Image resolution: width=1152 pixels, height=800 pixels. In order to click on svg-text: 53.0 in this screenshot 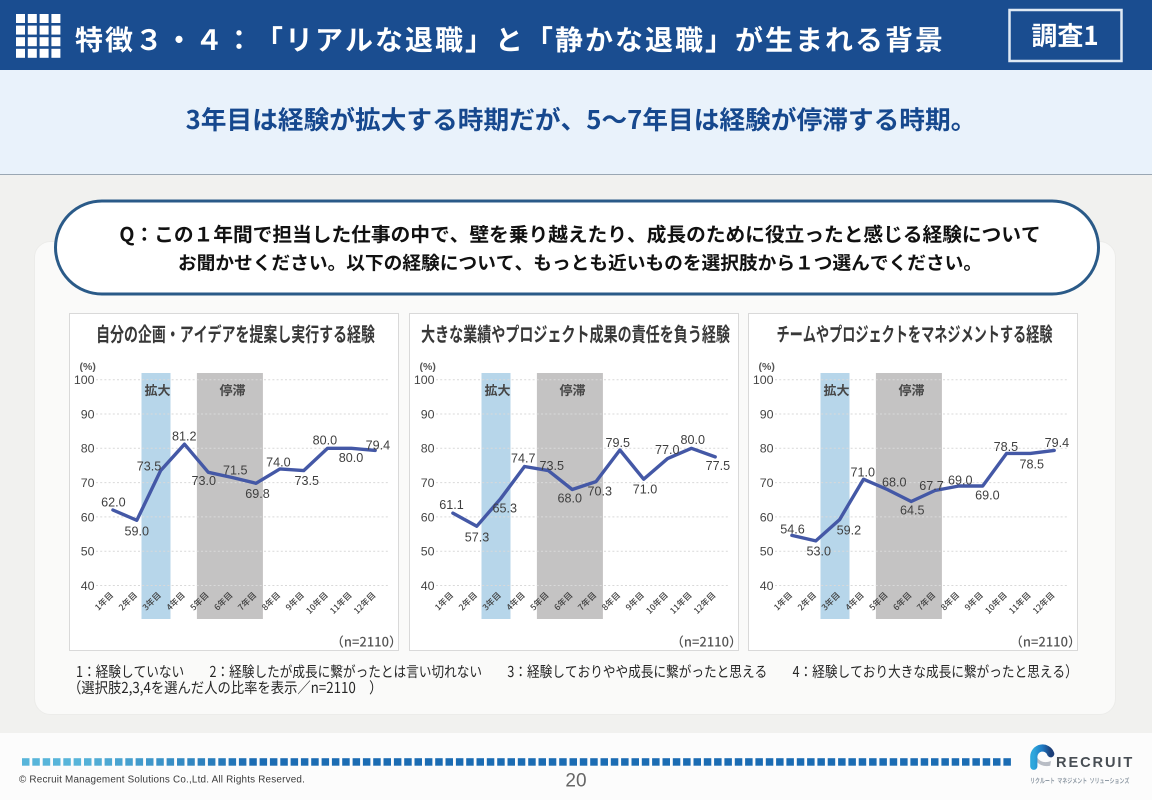, I will do `click(818, 552)`.